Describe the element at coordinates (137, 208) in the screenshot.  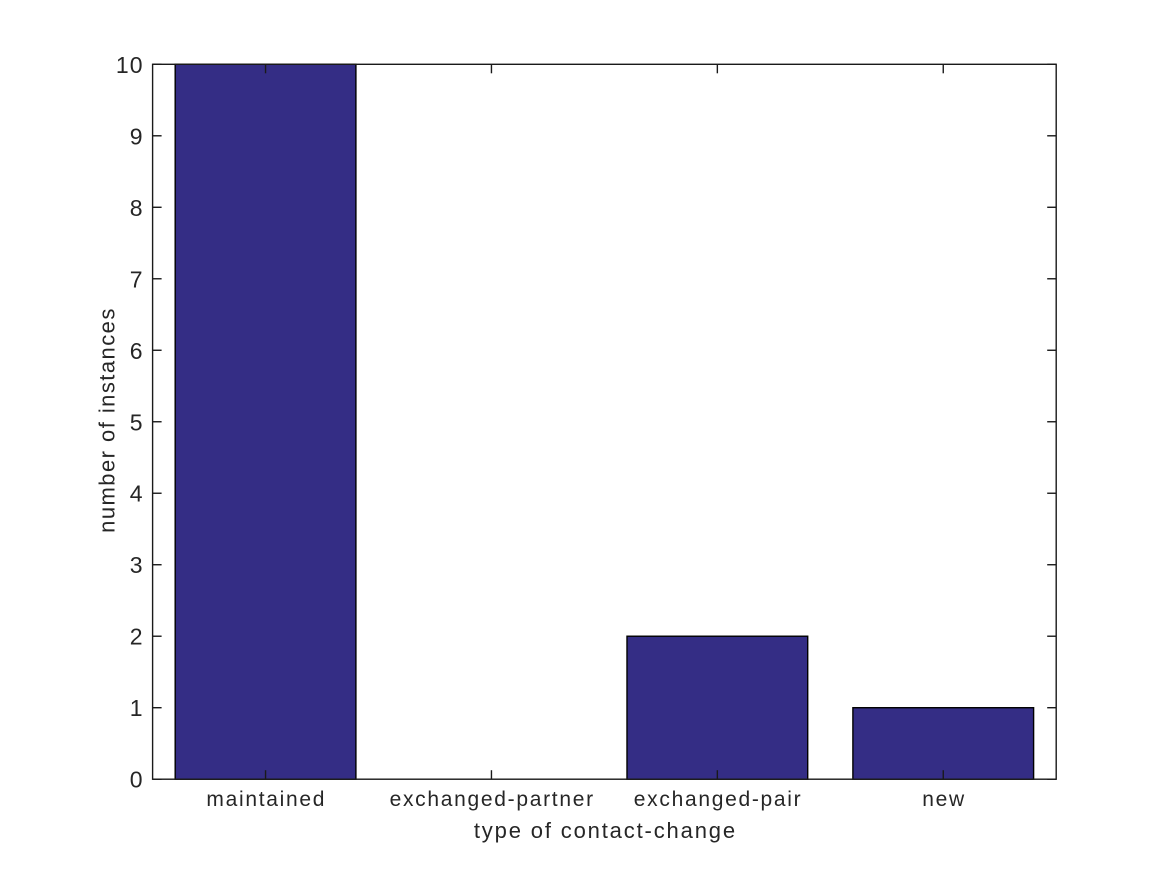
I see `svg-text: 8` at that location.